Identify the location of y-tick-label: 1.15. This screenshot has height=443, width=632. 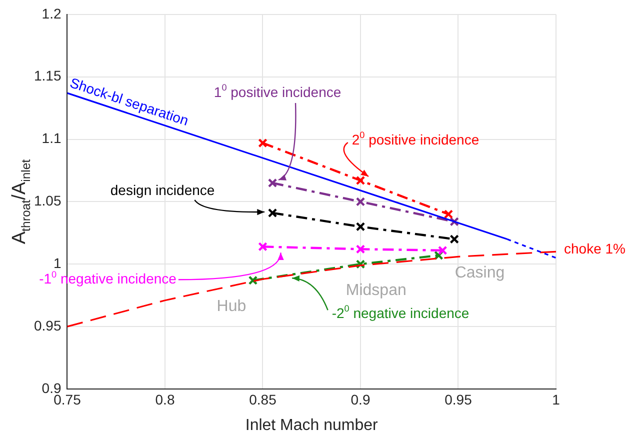
(48, 76).